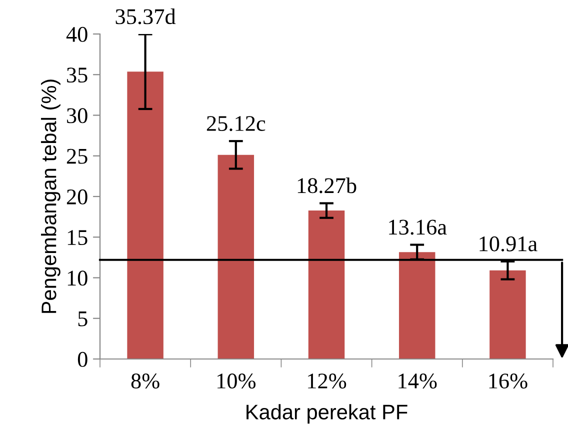 The width and height of the screenshot is (568, 443). Describe the element at coordinates (77, 116) in the screenshot. I see `y-tick-label: 30` at that location.